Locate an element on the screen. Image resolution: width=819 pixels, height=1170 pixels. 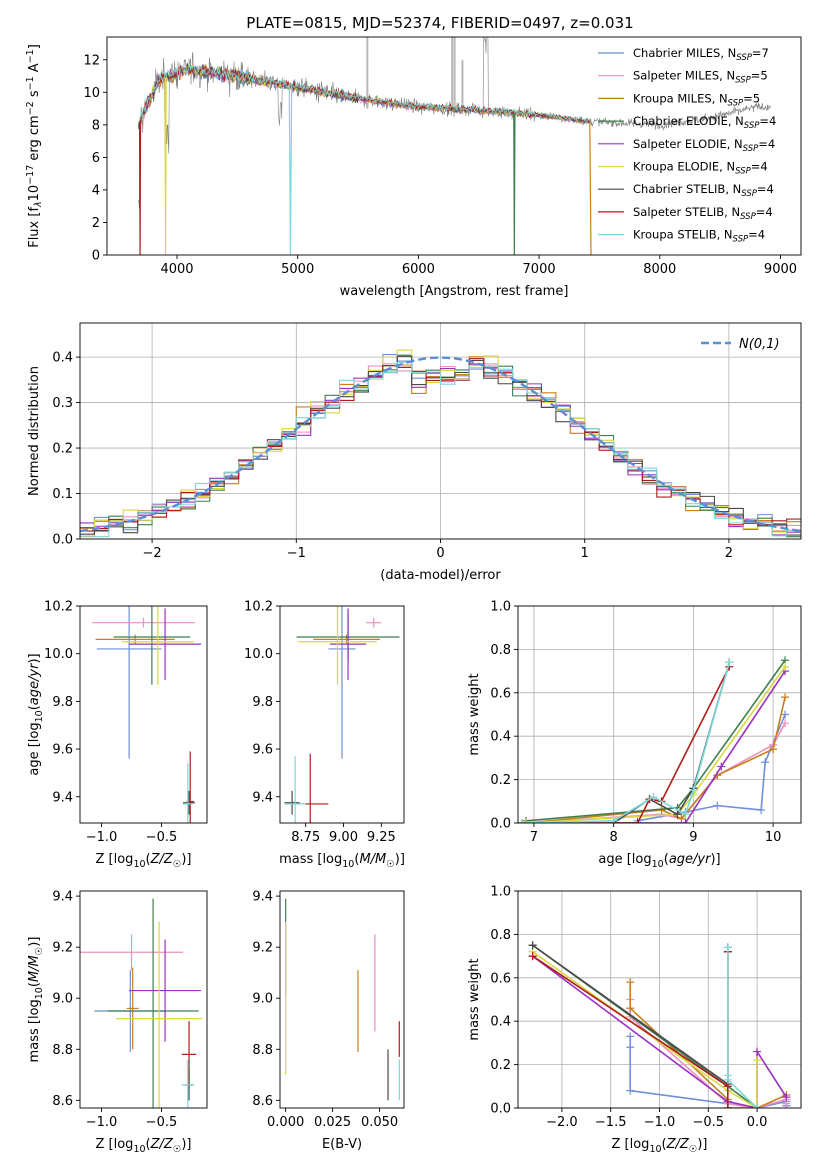
weight-marker-salp_miles is located at coordinates (785, 723).